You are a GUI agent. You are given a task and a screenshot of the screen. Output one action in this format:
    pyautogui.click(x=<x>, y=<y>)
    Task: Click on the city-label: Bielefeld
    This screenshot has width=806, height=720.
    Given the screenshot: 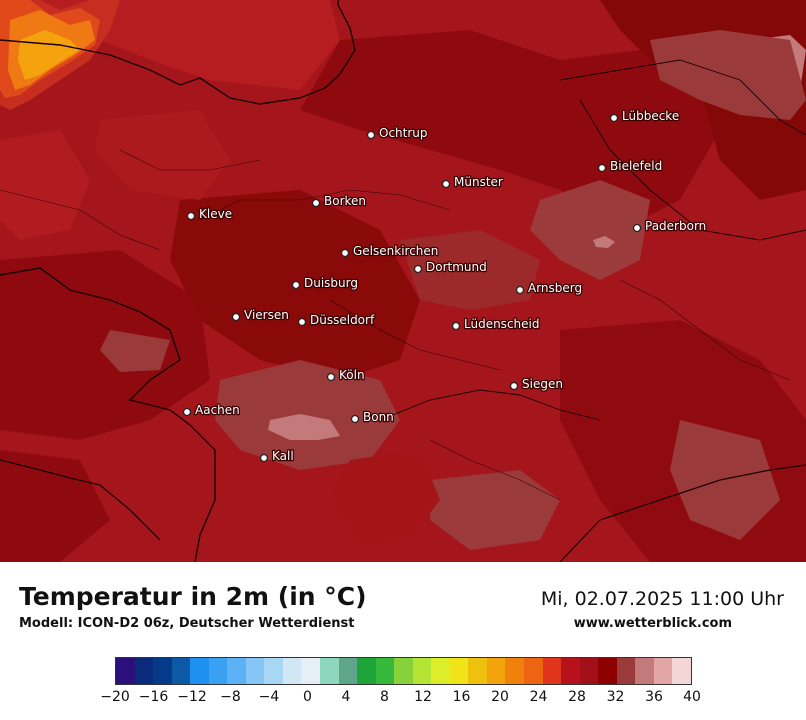 What is the action you would take?
    pyautogui.click(x=636, y=166)
    